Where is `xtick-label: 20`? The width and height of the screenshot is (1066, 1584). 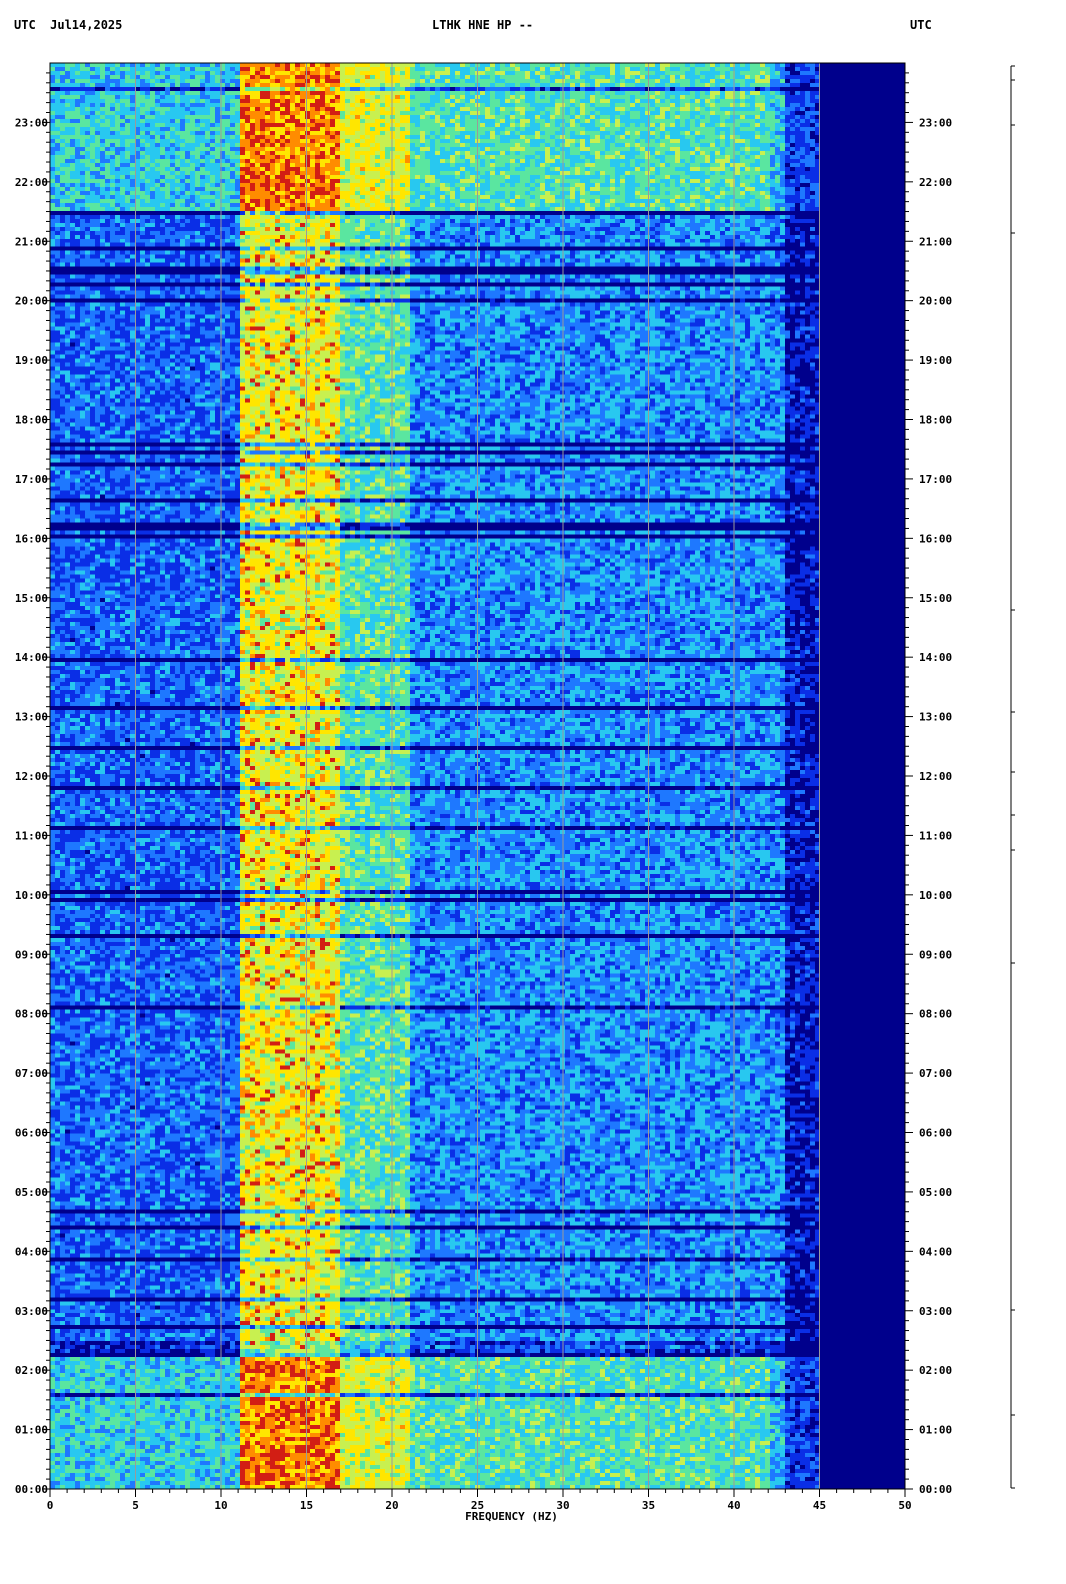 xtick-label: 20 is located at coordinates (391, 1505).